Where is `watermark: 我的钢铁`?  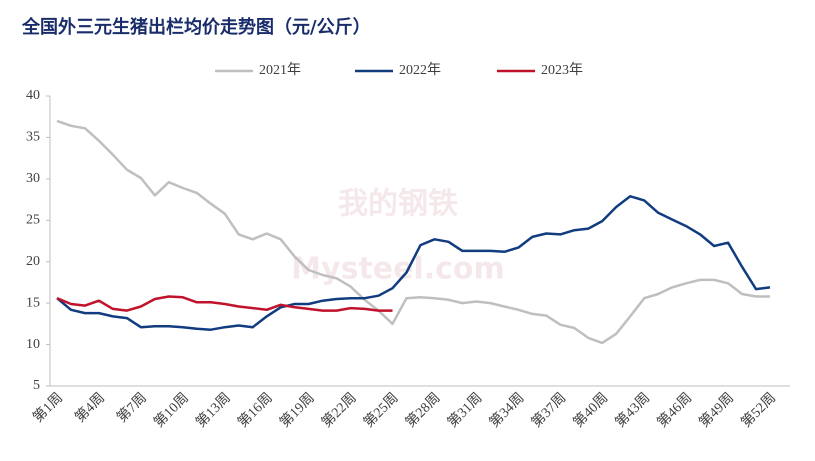 watermark: 我的钢铁 is located at coordinates (398, 204).